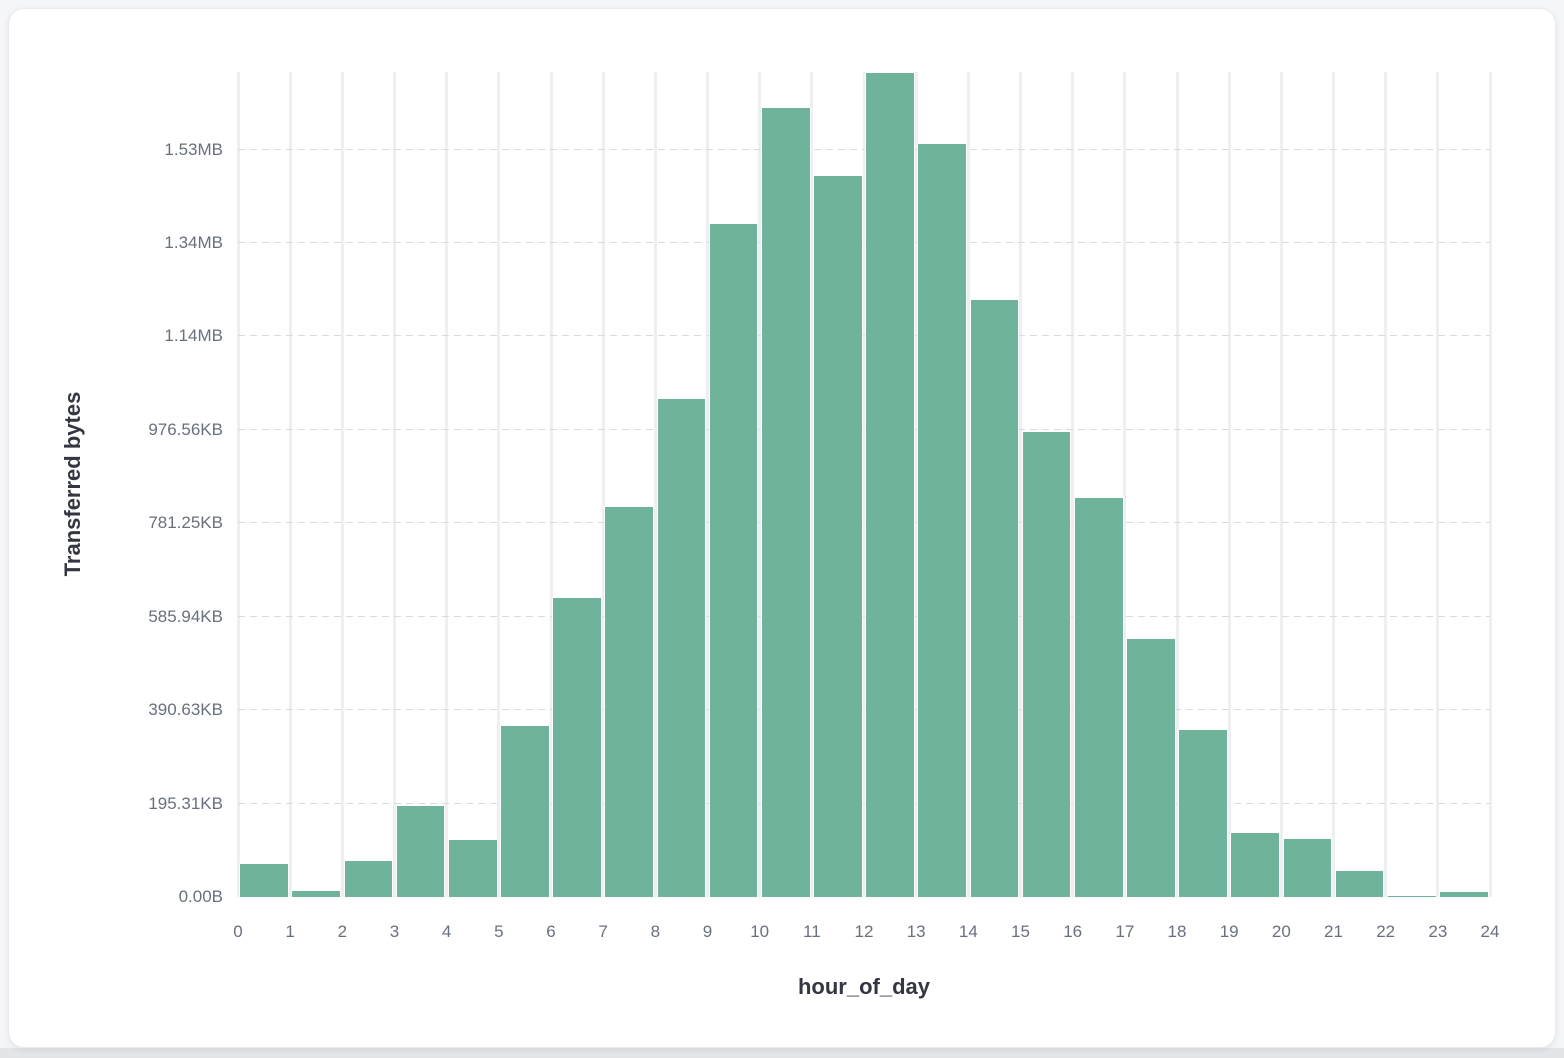 This screenshot has height=1058, width=1564. I want to click on y-tick-label: 976.56KB, so click(185, 429).